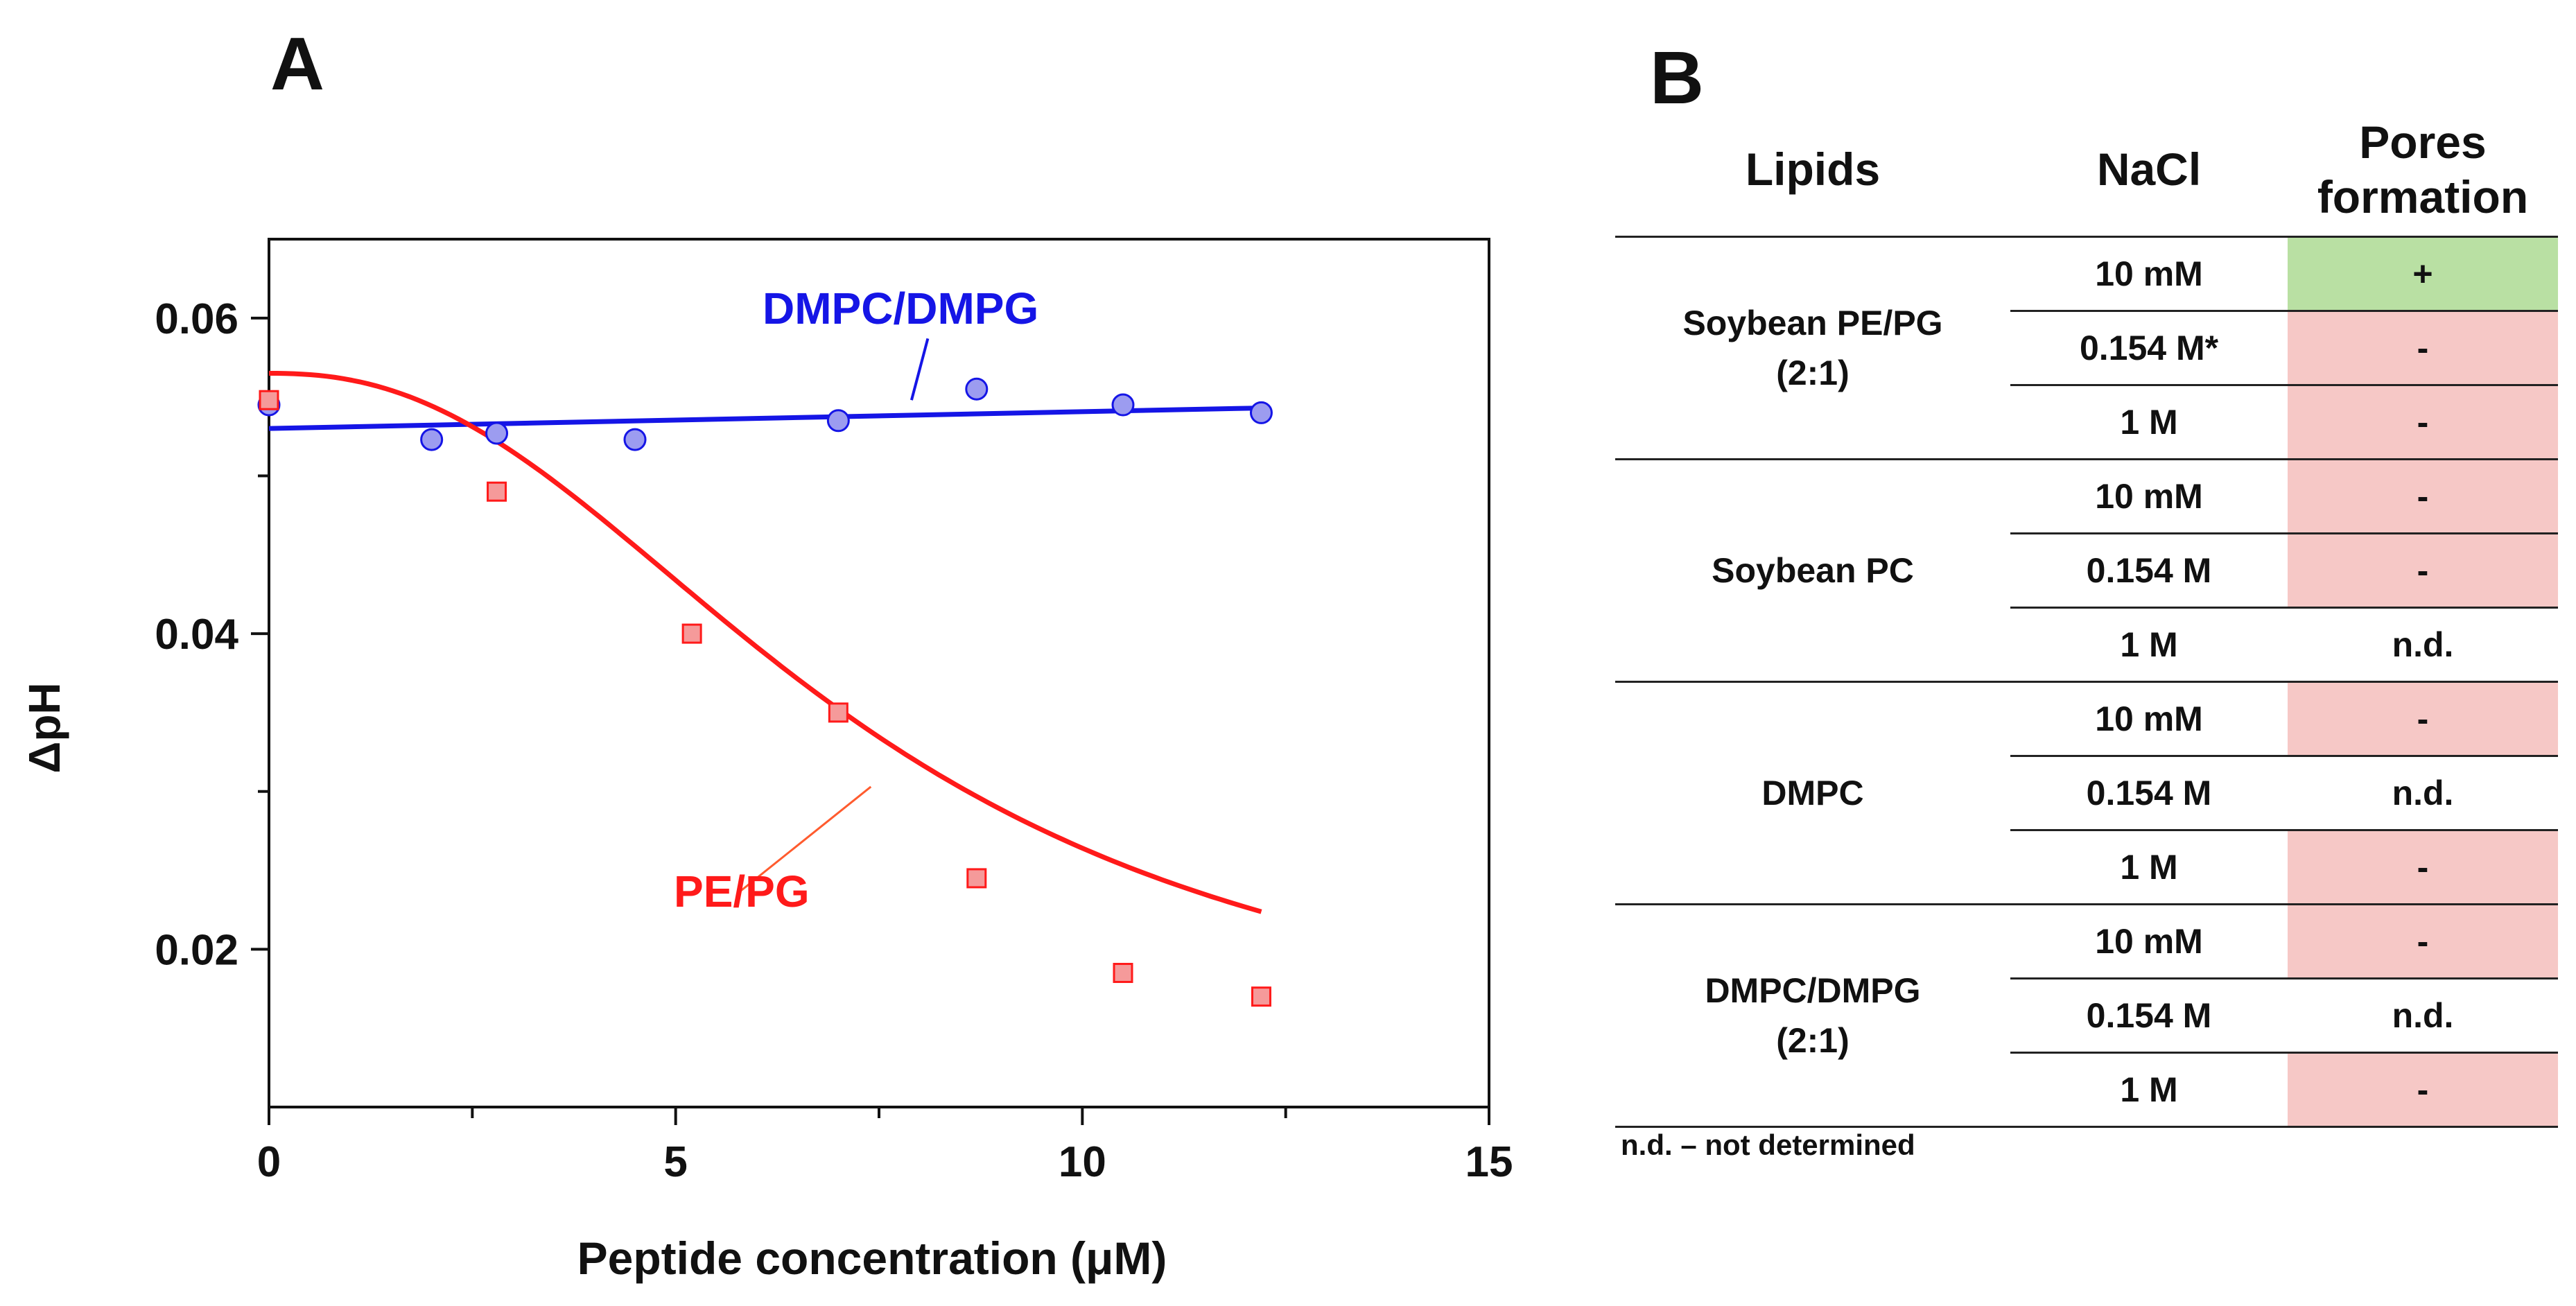 The width and height of the screenshot is (2576, 1306). I want to click on lipid-name: Soybean PC, so click(1813, 570).